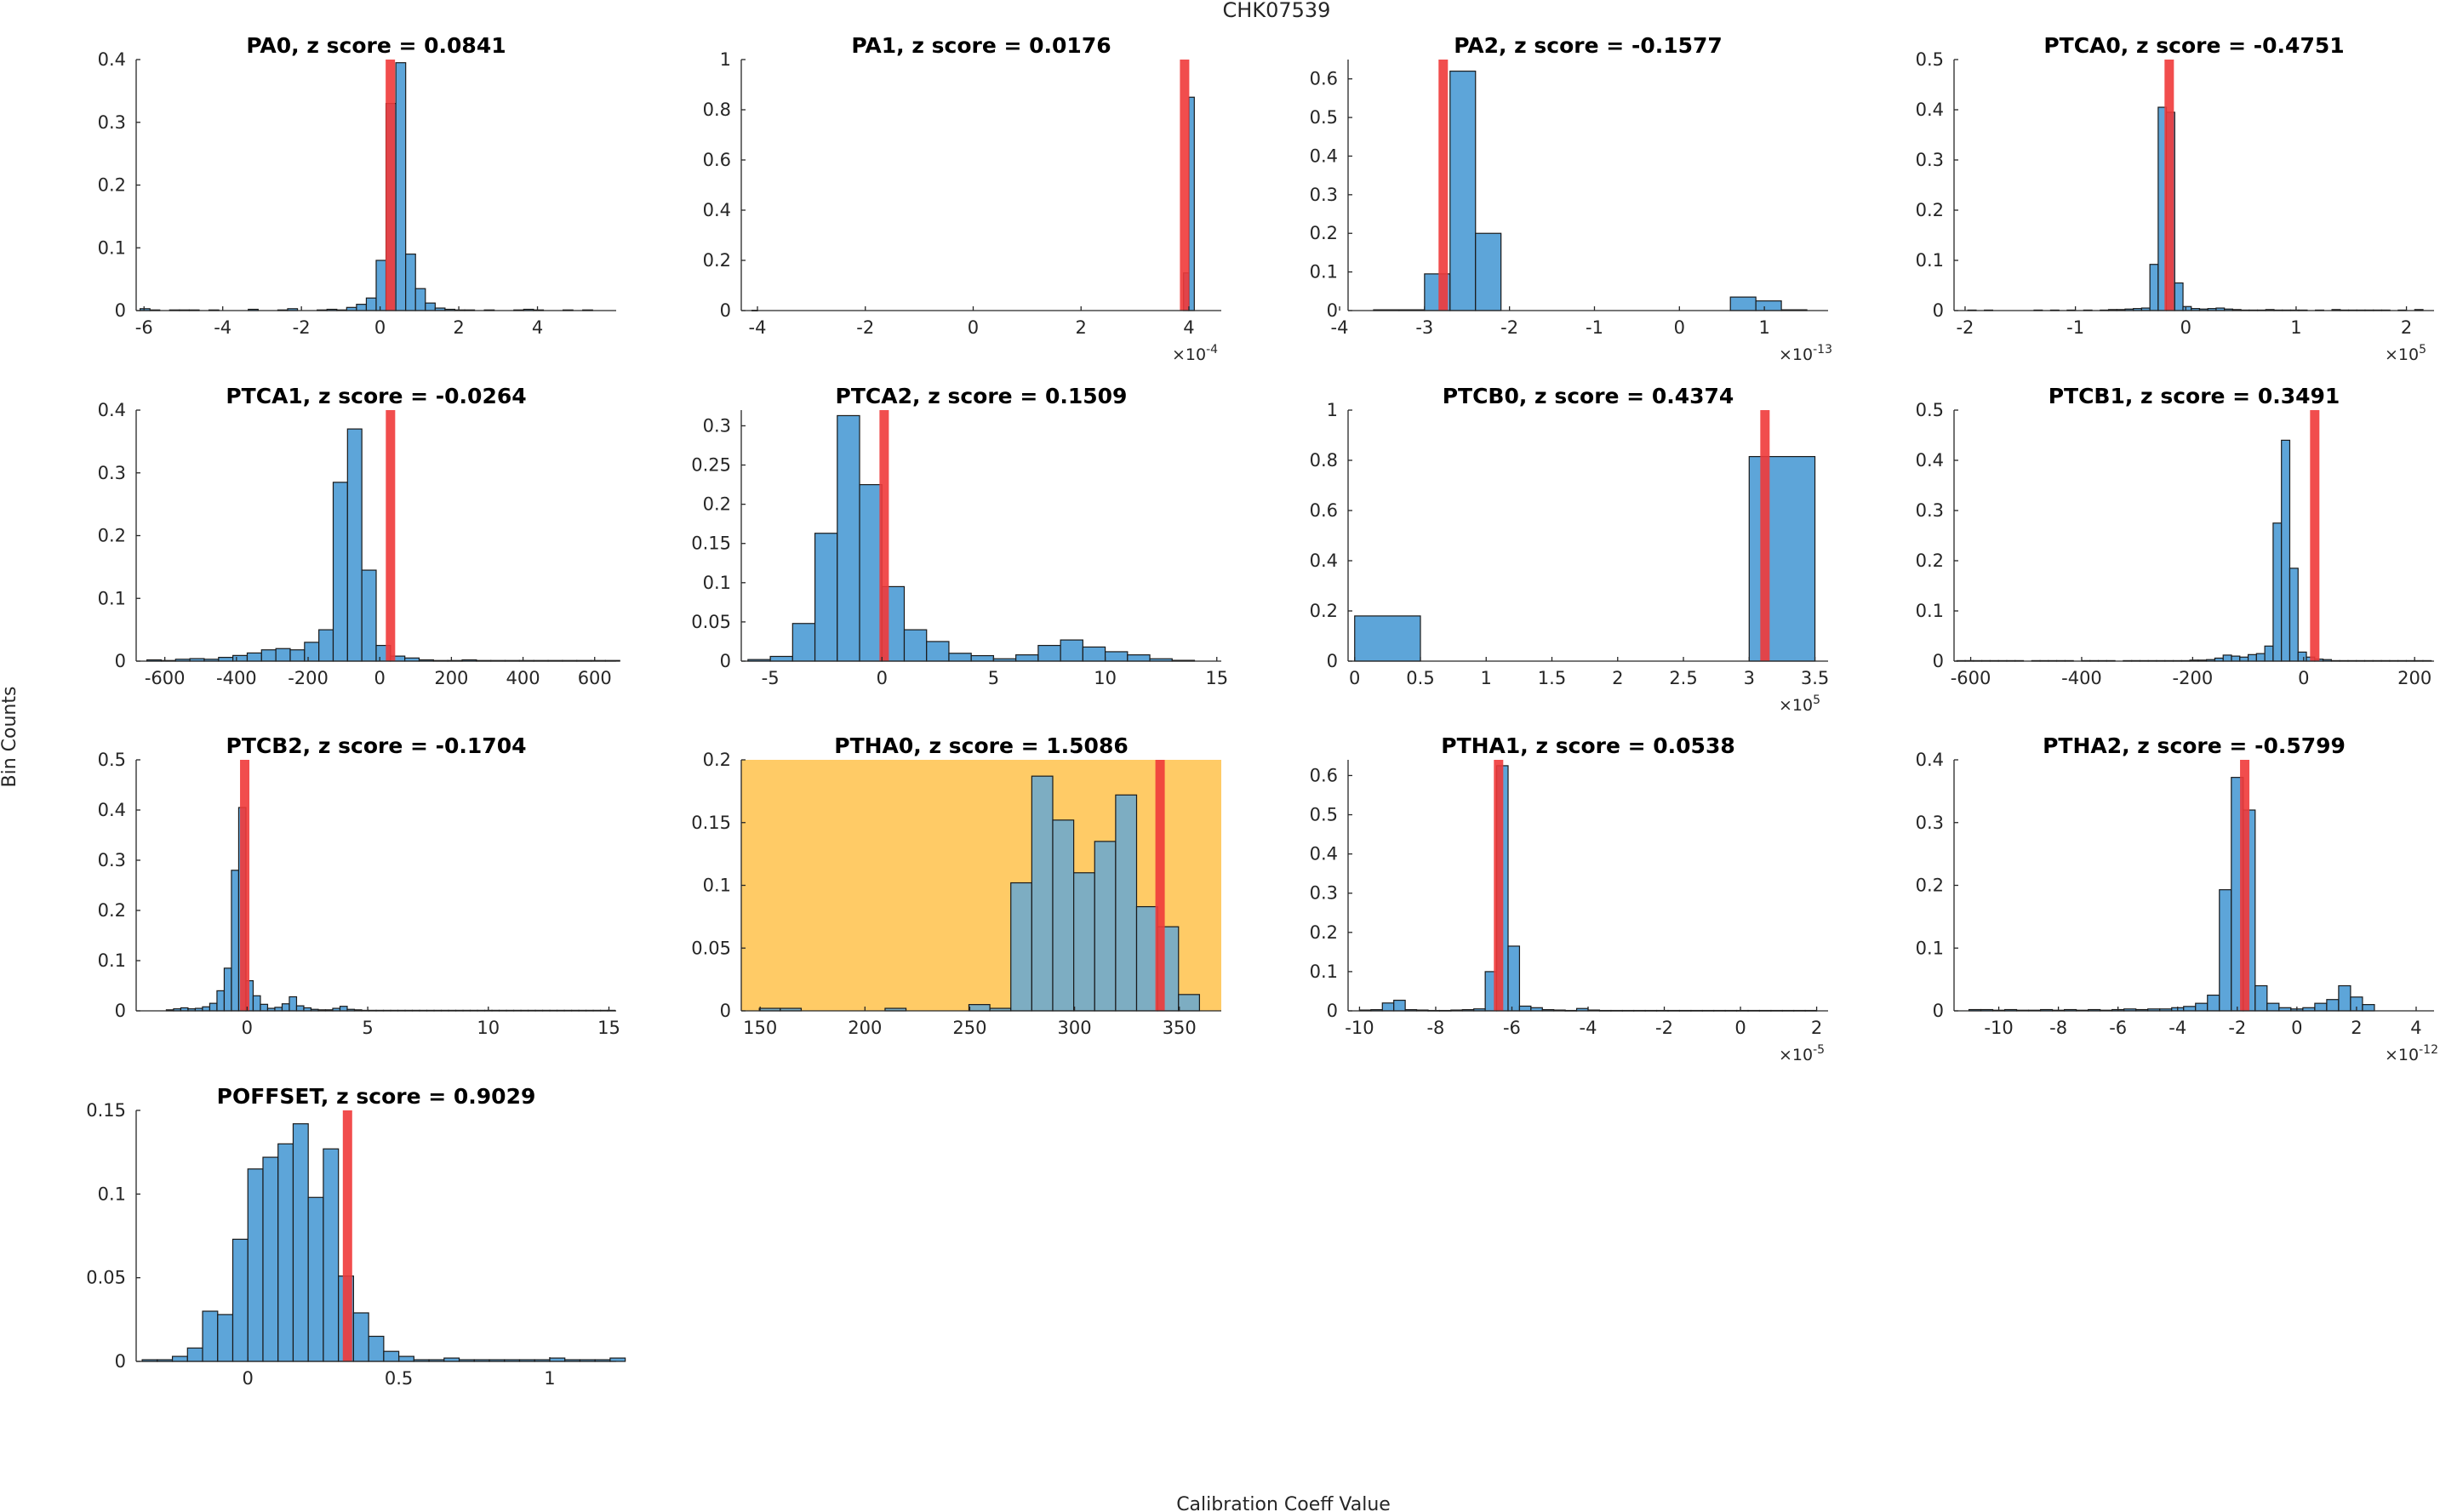  What do you see at coordinates (1283, 1503) in the screenshot?
I see `x-axis-label: Calibration Coeff Value` at bounding box center [1283, 1503].